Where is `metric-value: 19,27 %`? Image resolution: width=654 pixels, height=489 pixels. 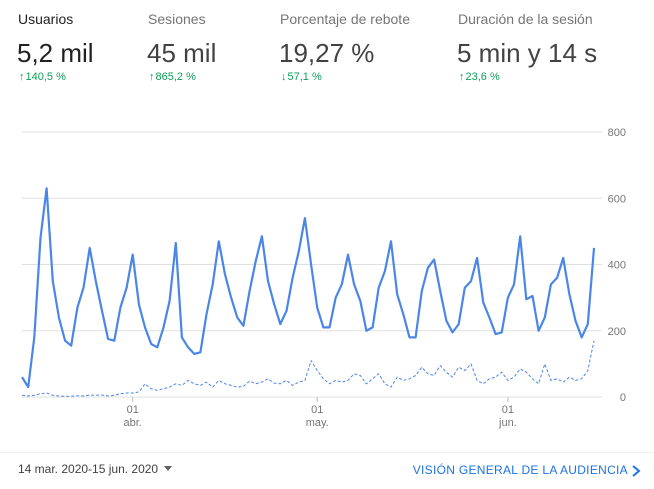
metric-value: 19,27 % is located at coordinates (327, 53).